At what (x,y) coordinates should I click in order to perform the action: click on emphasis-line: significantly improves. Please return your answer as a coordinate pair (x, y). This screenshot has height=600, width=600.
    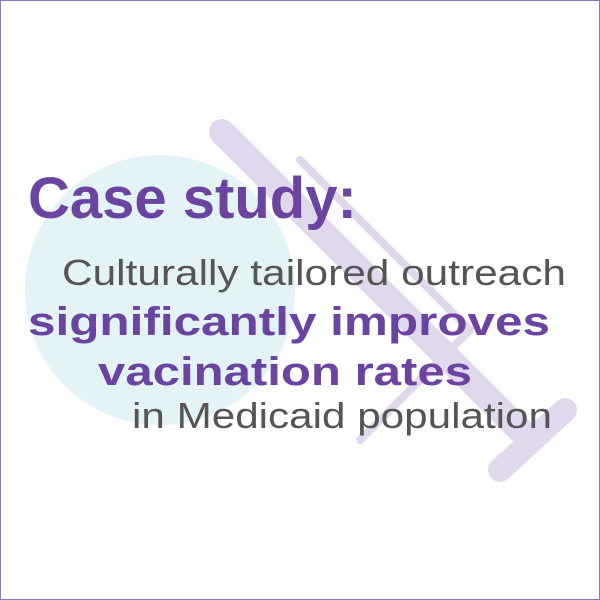
    Looking at the image, I should click on (289, 322).